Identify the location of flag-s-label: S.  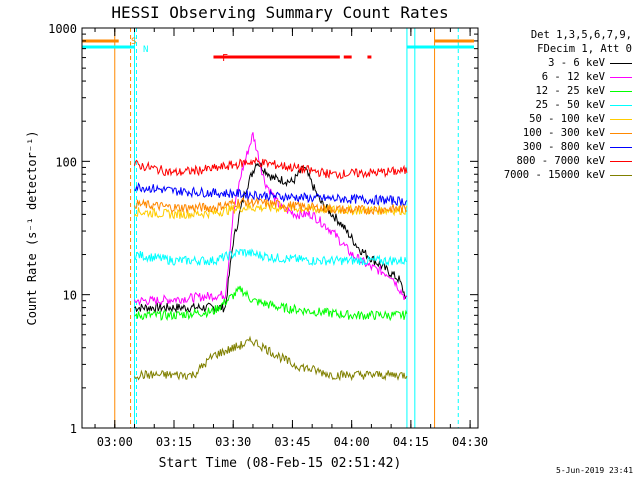
(133, 42).